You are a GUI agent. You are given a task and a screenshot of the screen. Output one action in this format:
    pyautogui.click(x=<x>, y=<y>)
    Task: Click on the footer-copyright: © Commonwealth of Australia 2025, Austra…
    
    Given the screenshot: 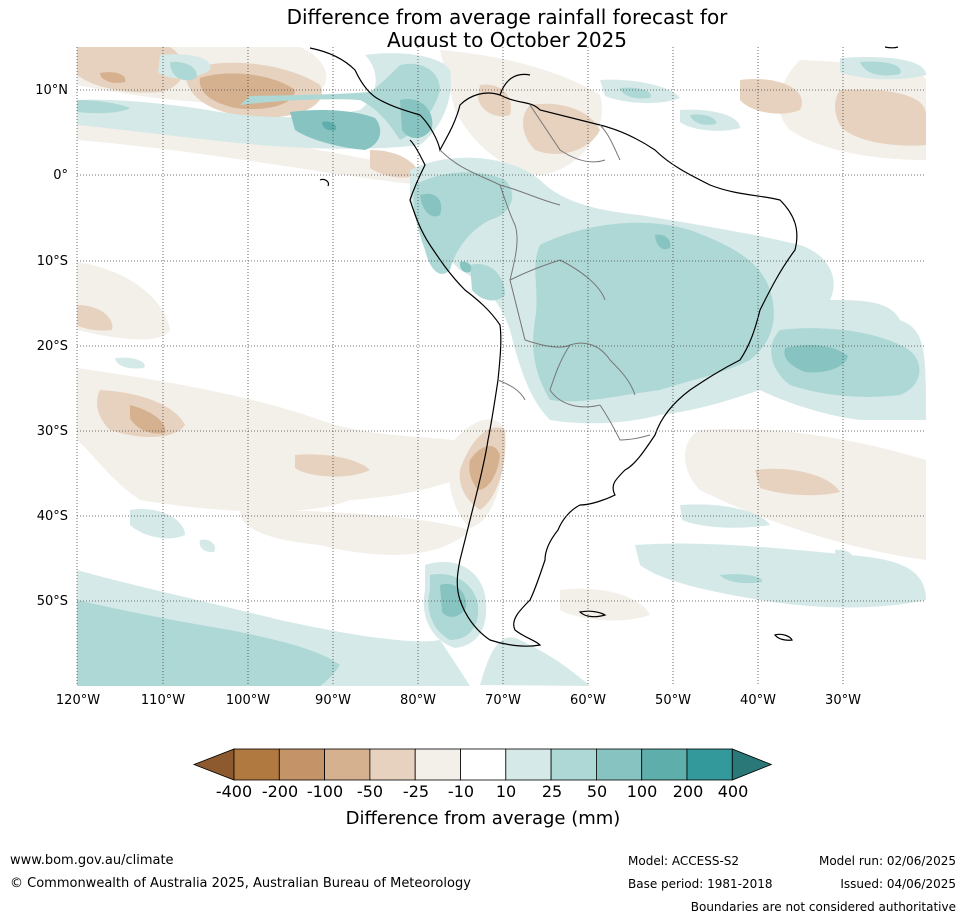 What is the action you would take?
    pyautogui.click(x=240, y=883)
    